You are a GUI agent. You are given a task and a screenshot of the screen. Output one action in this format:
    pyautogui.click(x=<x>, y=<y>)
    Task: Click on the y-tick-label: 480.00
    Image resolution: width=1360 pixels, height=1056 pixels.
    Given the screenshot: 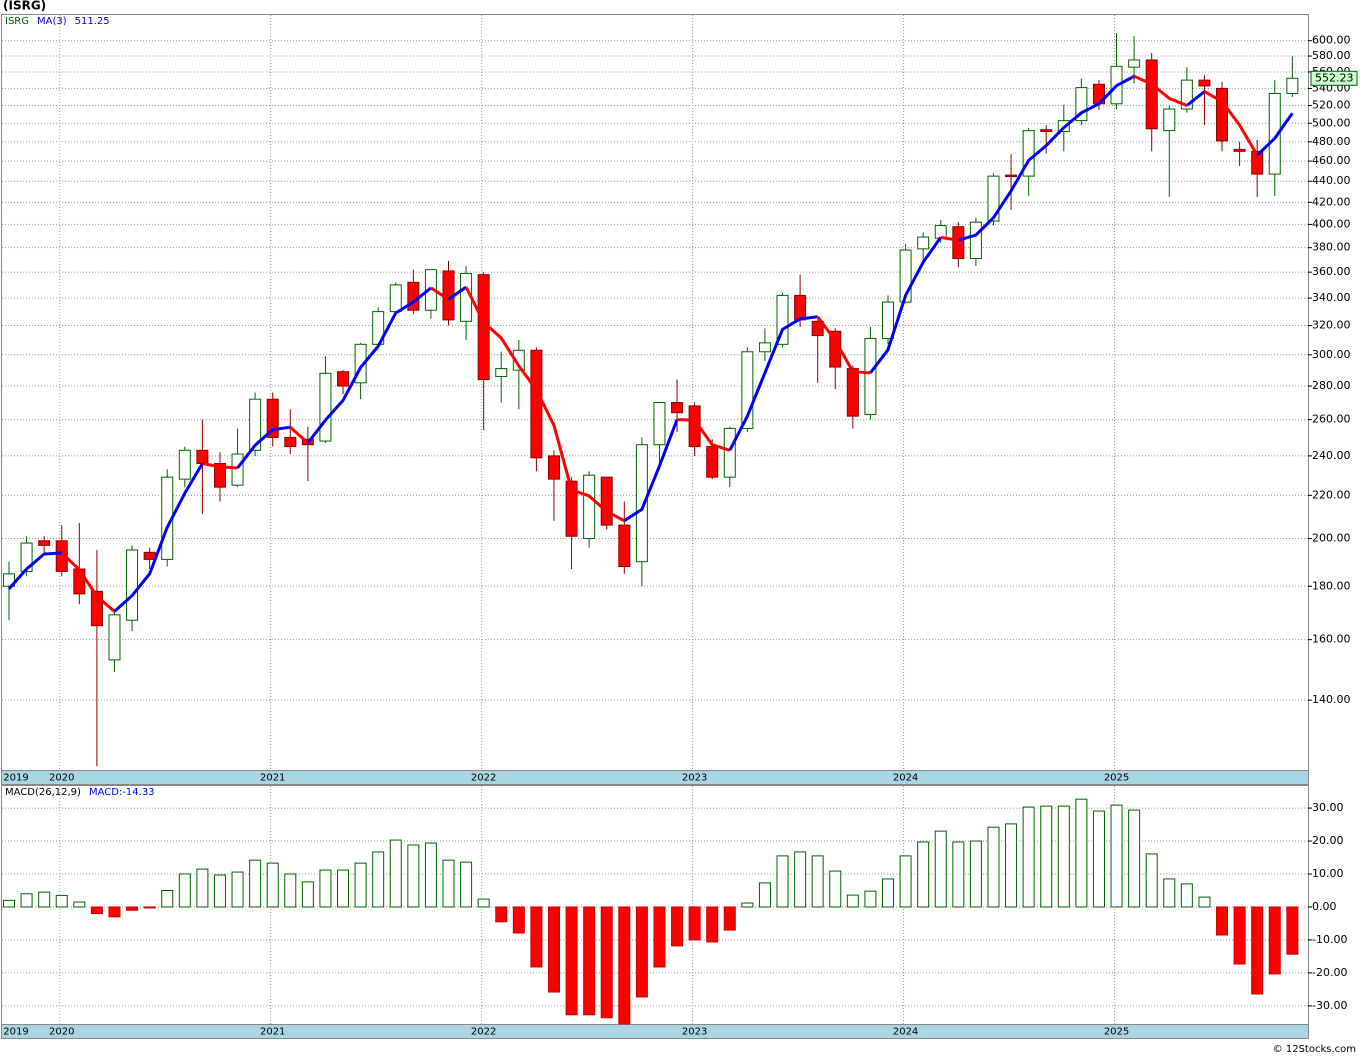 What is the action you would take?
    pyautogui.click(x=1331, y=141)
    